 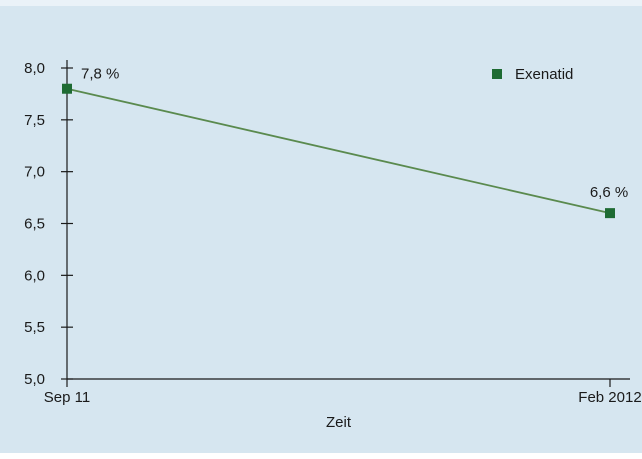 What do you see at coordinates (34, 120) in the screenshot?
I see `y-tick-label: 7,5` at bounding box center [34, 120].